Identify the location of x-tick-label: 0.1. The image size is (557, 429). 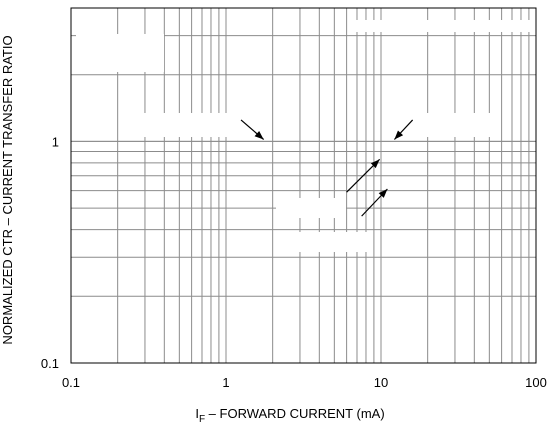
(71, 382).